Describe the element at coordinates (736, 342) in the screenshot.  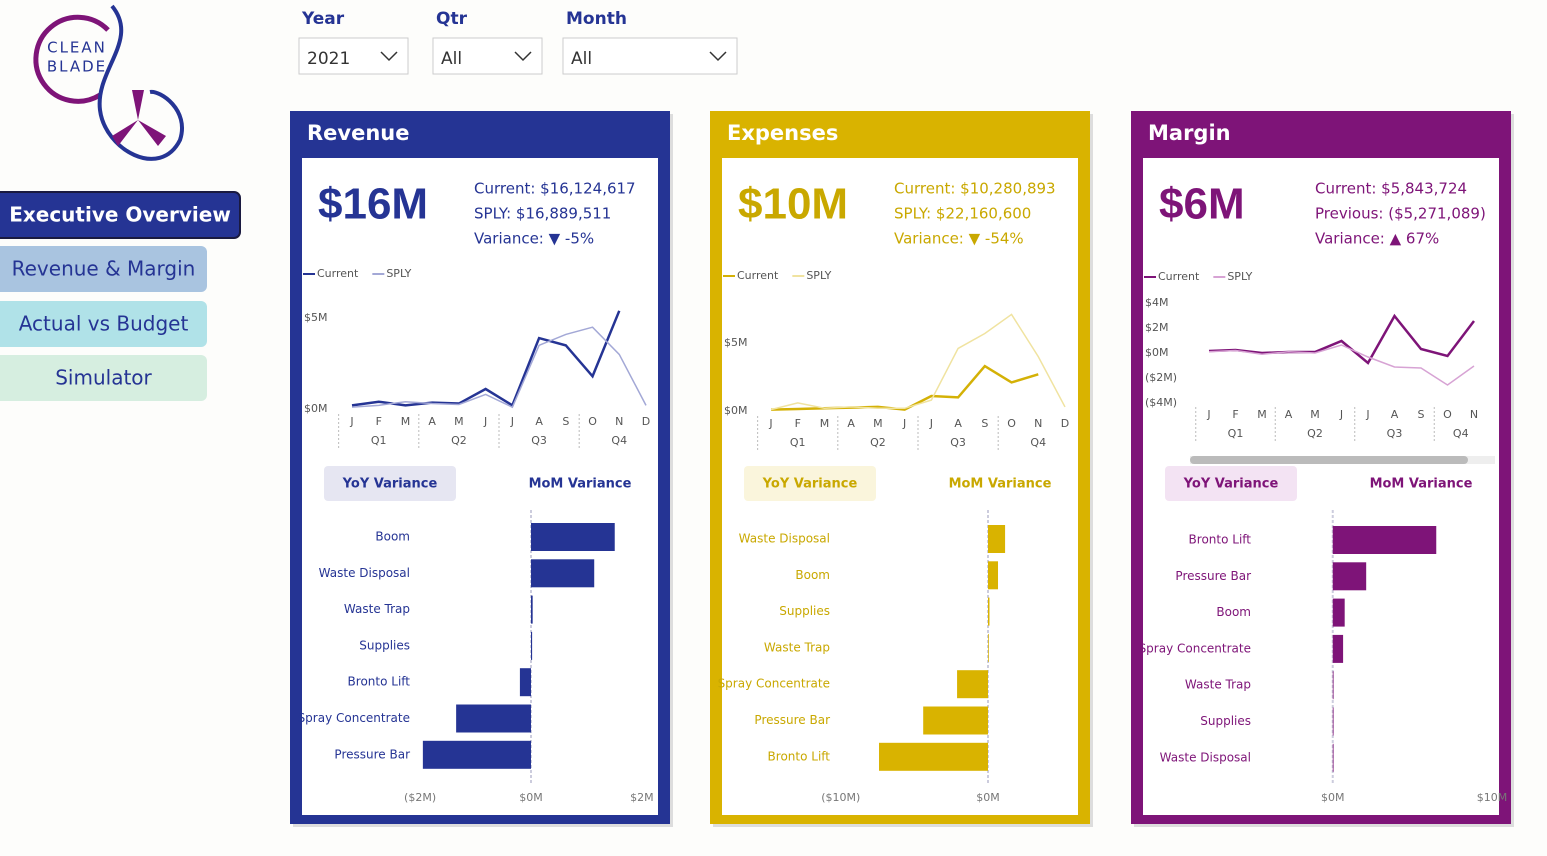
I see `y-tick-label: $5M` at that location.